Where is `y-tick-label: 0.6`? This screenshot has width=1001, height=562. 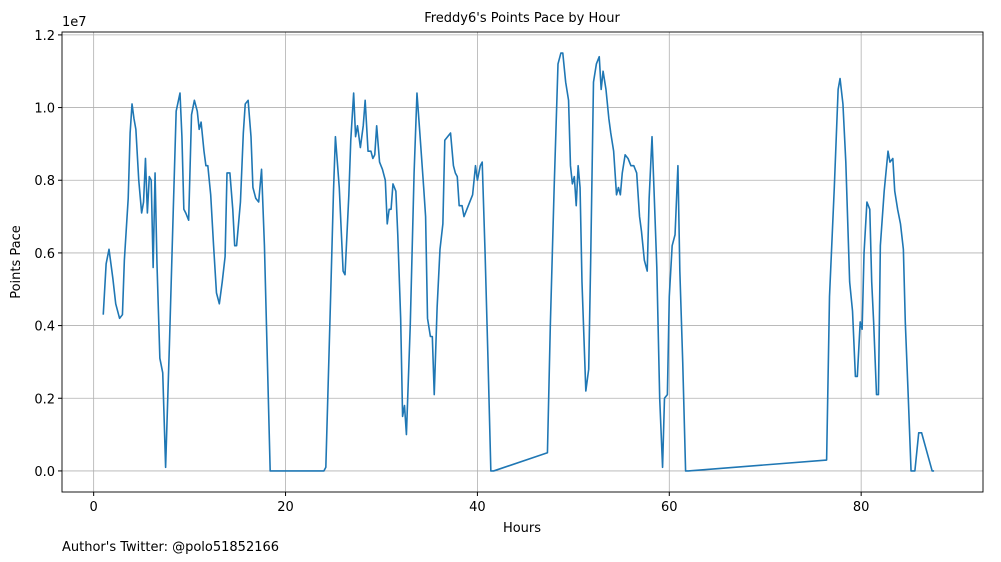 y-tick-label: 0.6 is located at coordinates (44, 254).